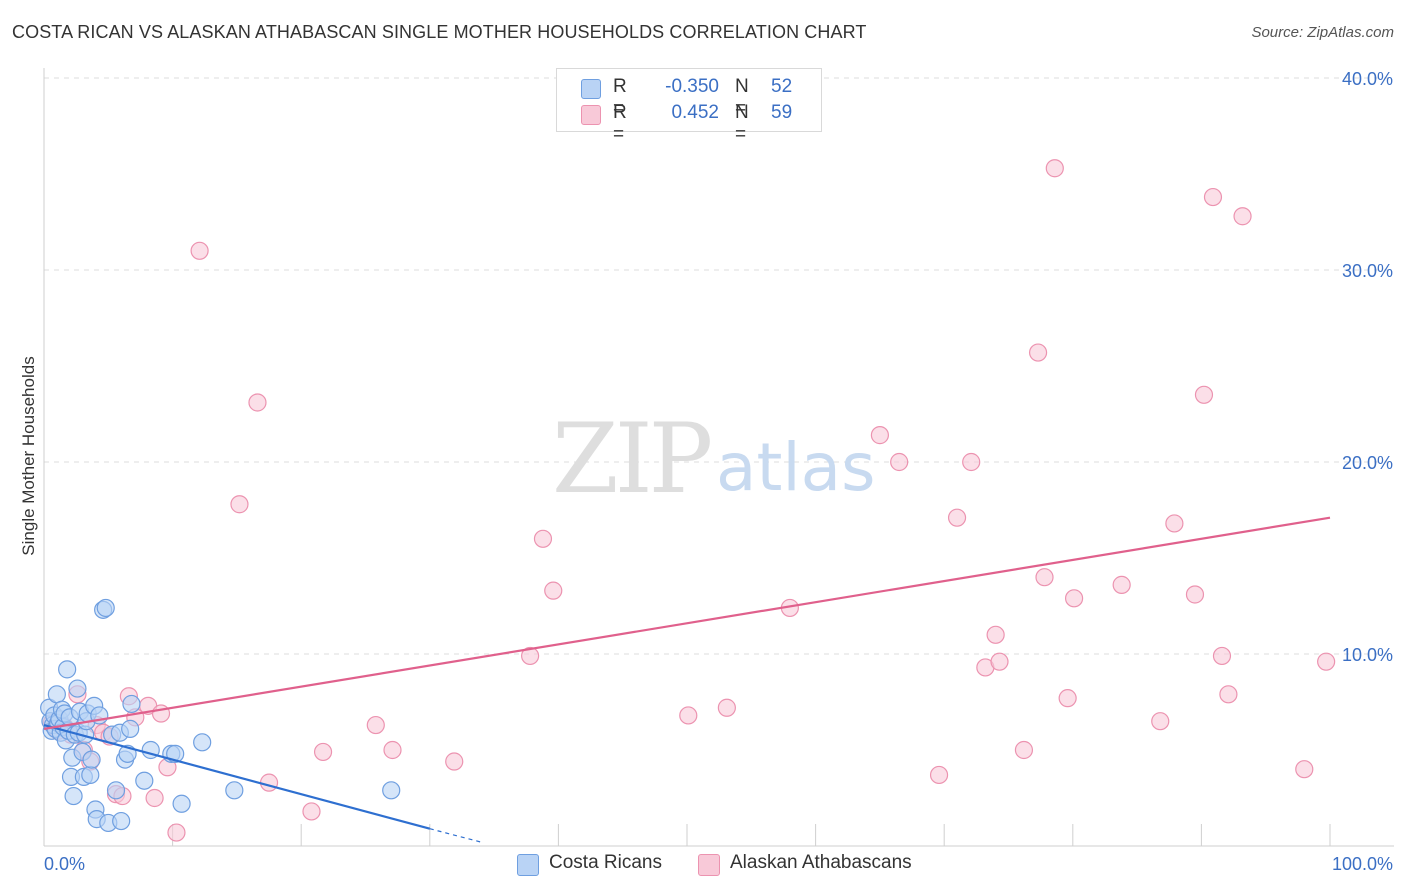 Image resolution: width=1406 pixels, height=892 pixels. What do you see at coordinates (1367, 271) in the screenshot?
I see `y-tick-label: 30.0%` at bounding box center [1367, 271].